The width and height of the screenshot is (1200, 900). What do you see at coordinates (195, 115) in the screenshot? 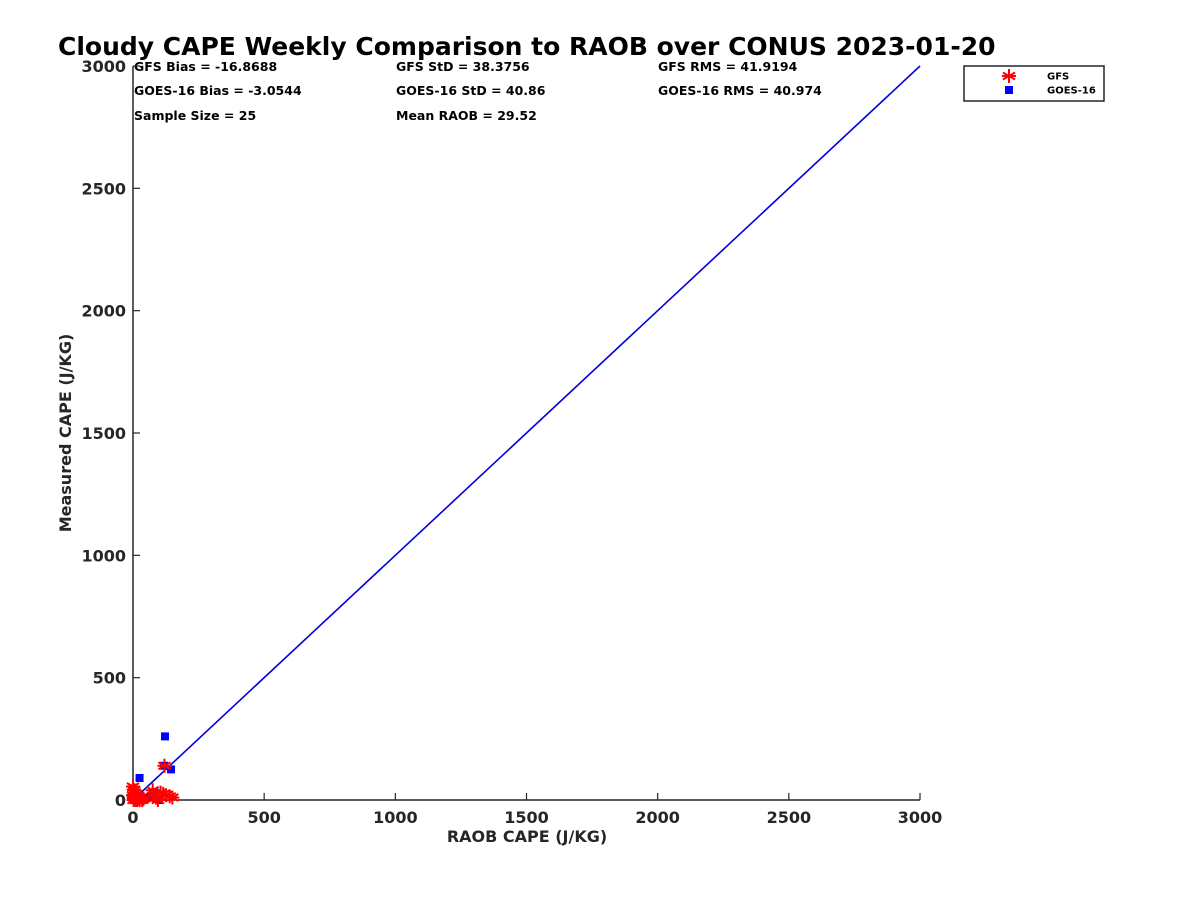
I see `stat-label: Sample Size = 25` at bounding box center [195, 115].